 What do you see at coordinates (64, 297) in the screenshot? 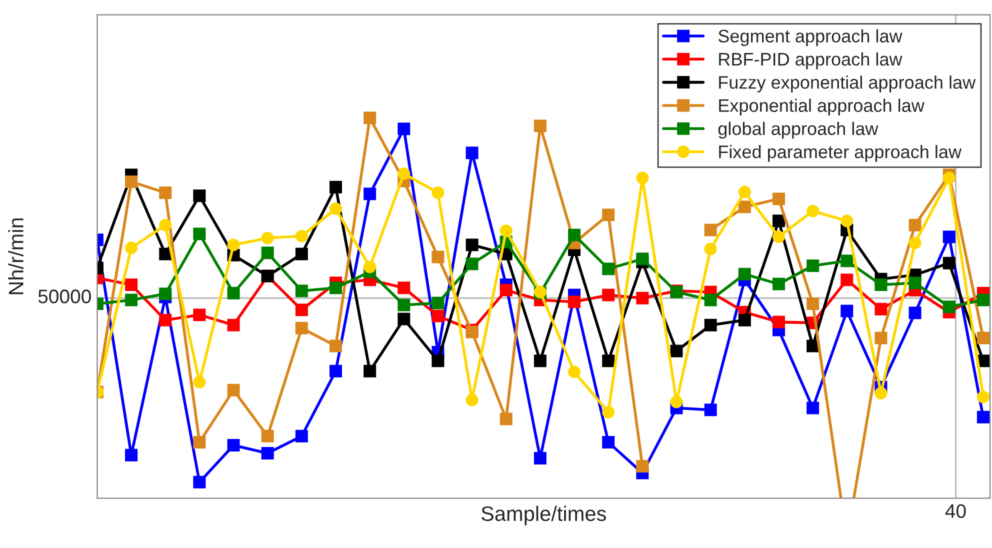
I see `text: 50000` at bounding box center [64, 297].